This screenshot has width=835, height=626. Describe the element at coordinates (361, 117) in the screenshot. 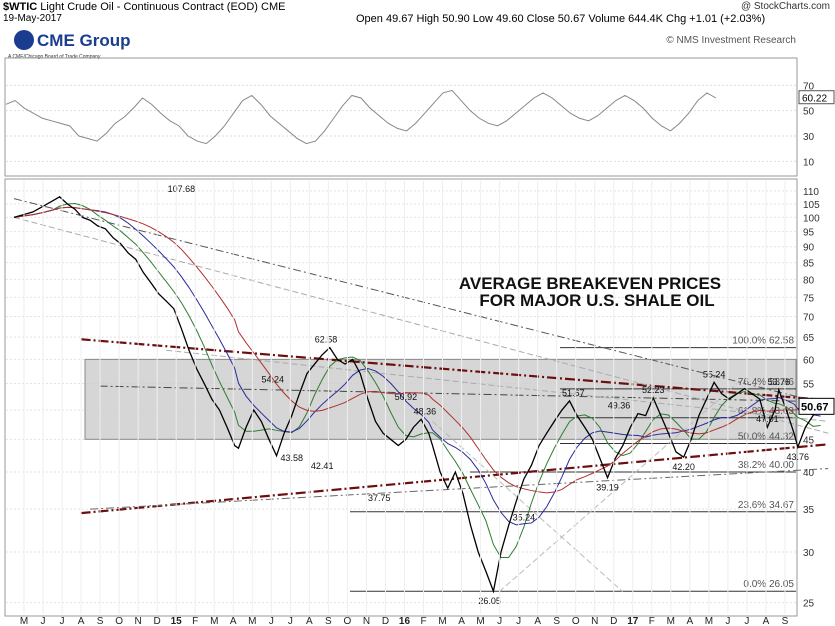

I see `rsi-line` at that location.